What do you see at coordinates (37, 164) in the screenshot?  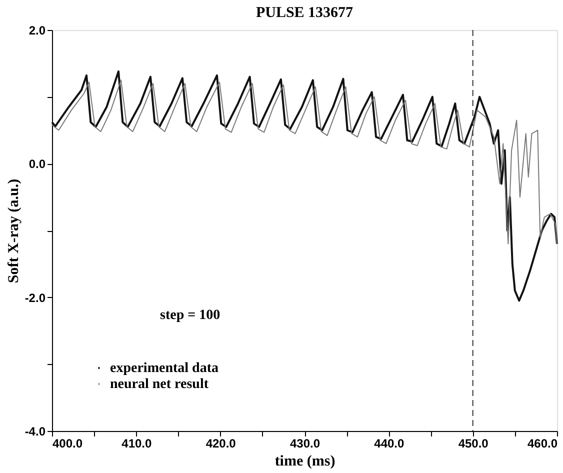 I see `y-tick-label: 0.0` at bounding box center [37, 164].